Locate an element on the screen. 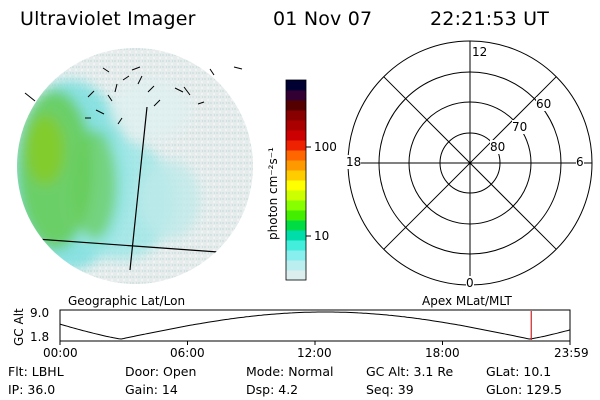 Image resolution: width=600 pixels, height=400 pixels. mlt-label-6: 6 is located at coordinates (580, 162).